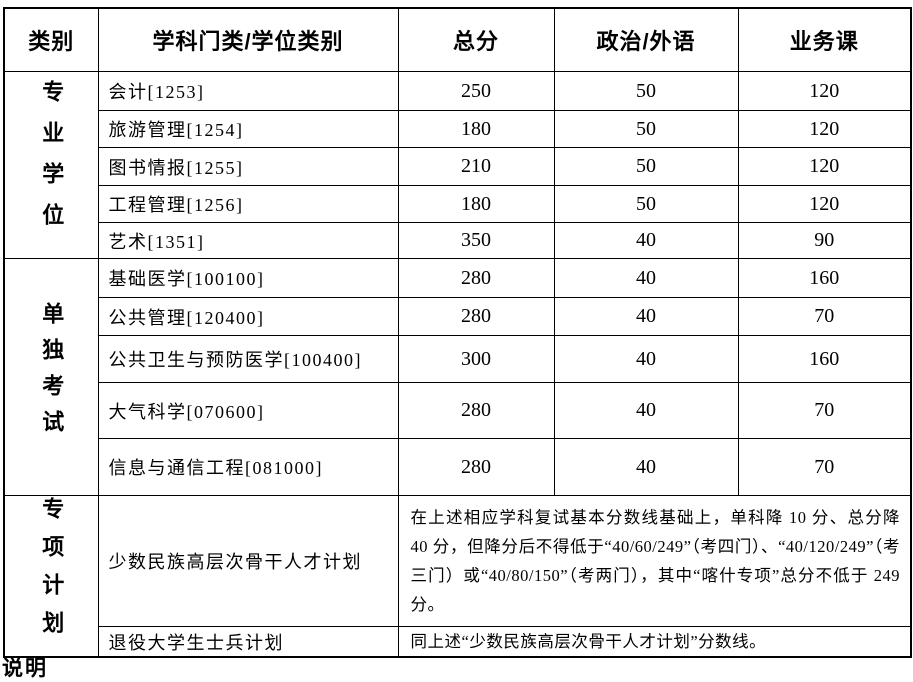 This screenshot has height=682, width=913. I want to click on table-row: 图书情报[1255] 210 50 120, so click(458, 166).